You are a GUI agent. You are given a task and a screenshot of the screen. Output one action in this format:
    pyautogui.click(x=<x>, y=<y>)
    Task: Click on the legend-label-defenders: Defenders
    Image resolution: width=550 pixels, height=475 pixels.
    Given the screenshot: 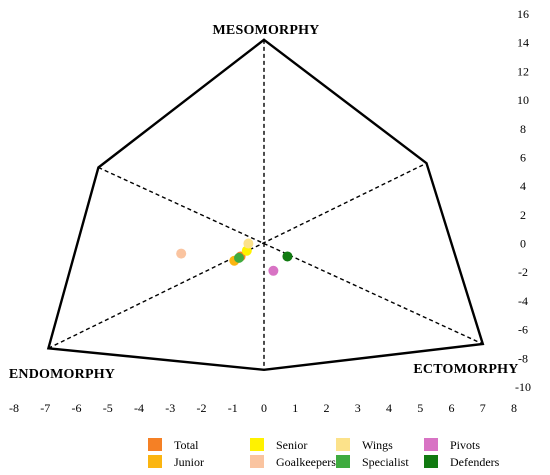 What is the action you would take?
    pyautogui.click(x=475, y=462)
    